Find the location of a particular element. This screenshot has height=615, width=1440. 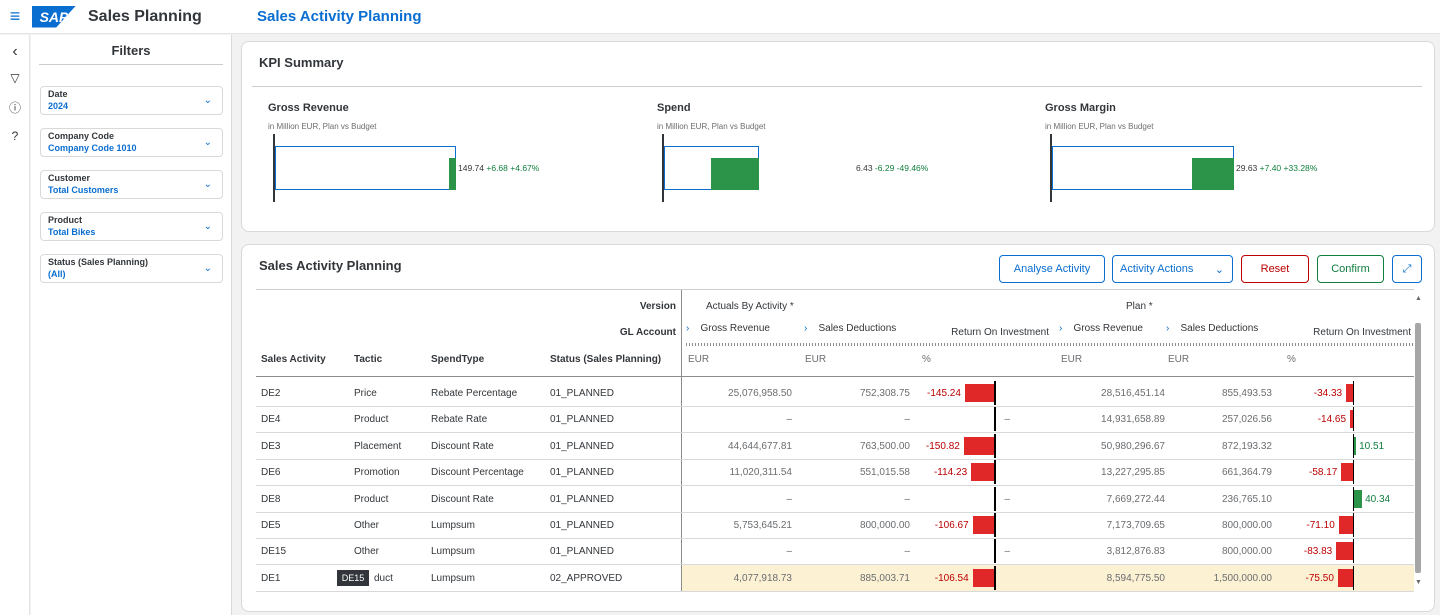

cell-plan-gross-revenue: 7,669,272.44 is located at coordinates (1135, 499).